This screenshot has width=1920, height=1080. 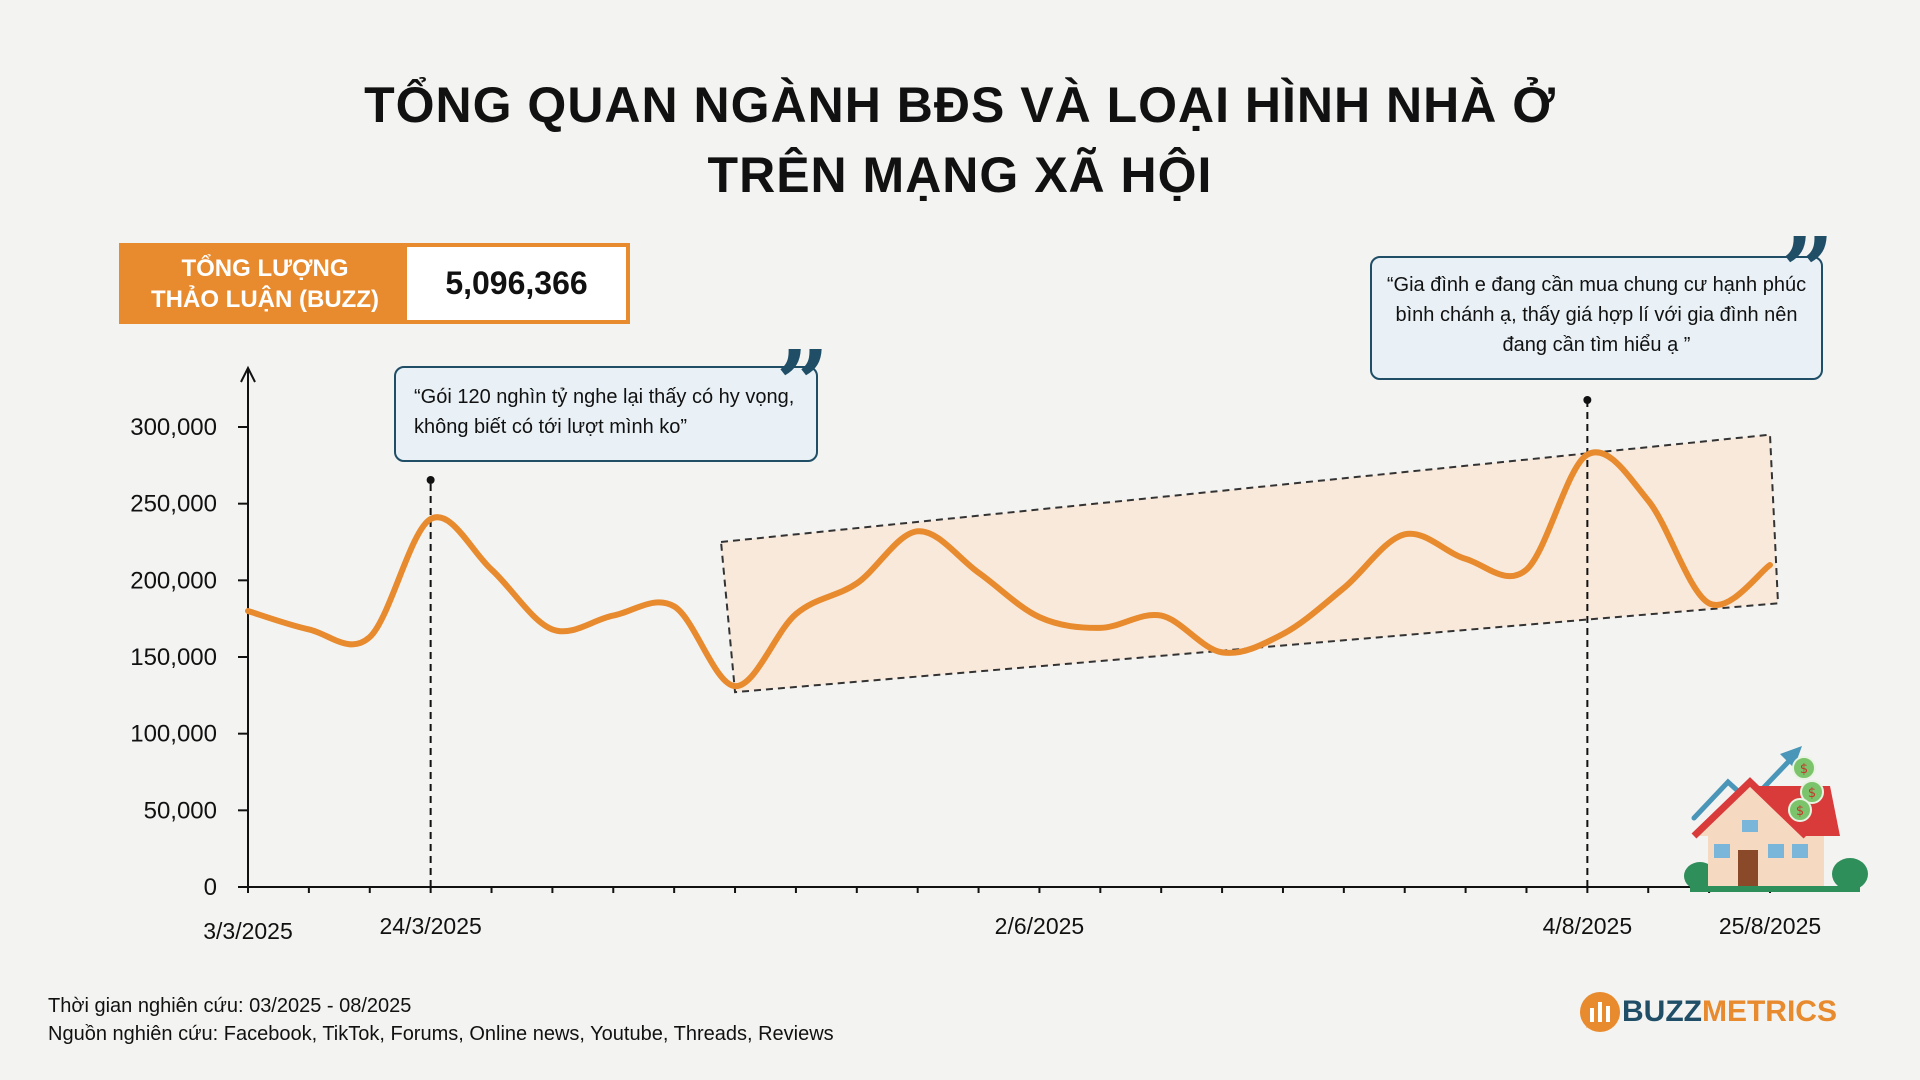 What do you see at coordinates (173, 504) in the screenshot?
I see `y-tick-label: 250,000` at bounding box center [173, 504].